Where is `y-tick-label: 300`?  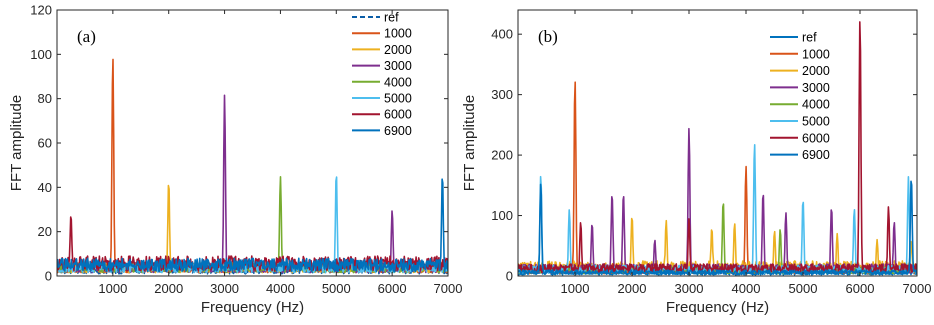
y-tick-label: 300 is located at coordinates (502, 94).